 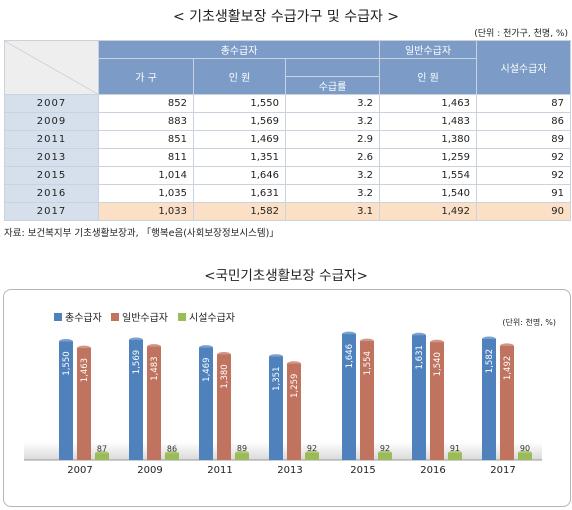 What do you see at coordinates (212, 318) in the screenshot?
I see `legend-label: 시설수급자` at bounding box center [212, 318].